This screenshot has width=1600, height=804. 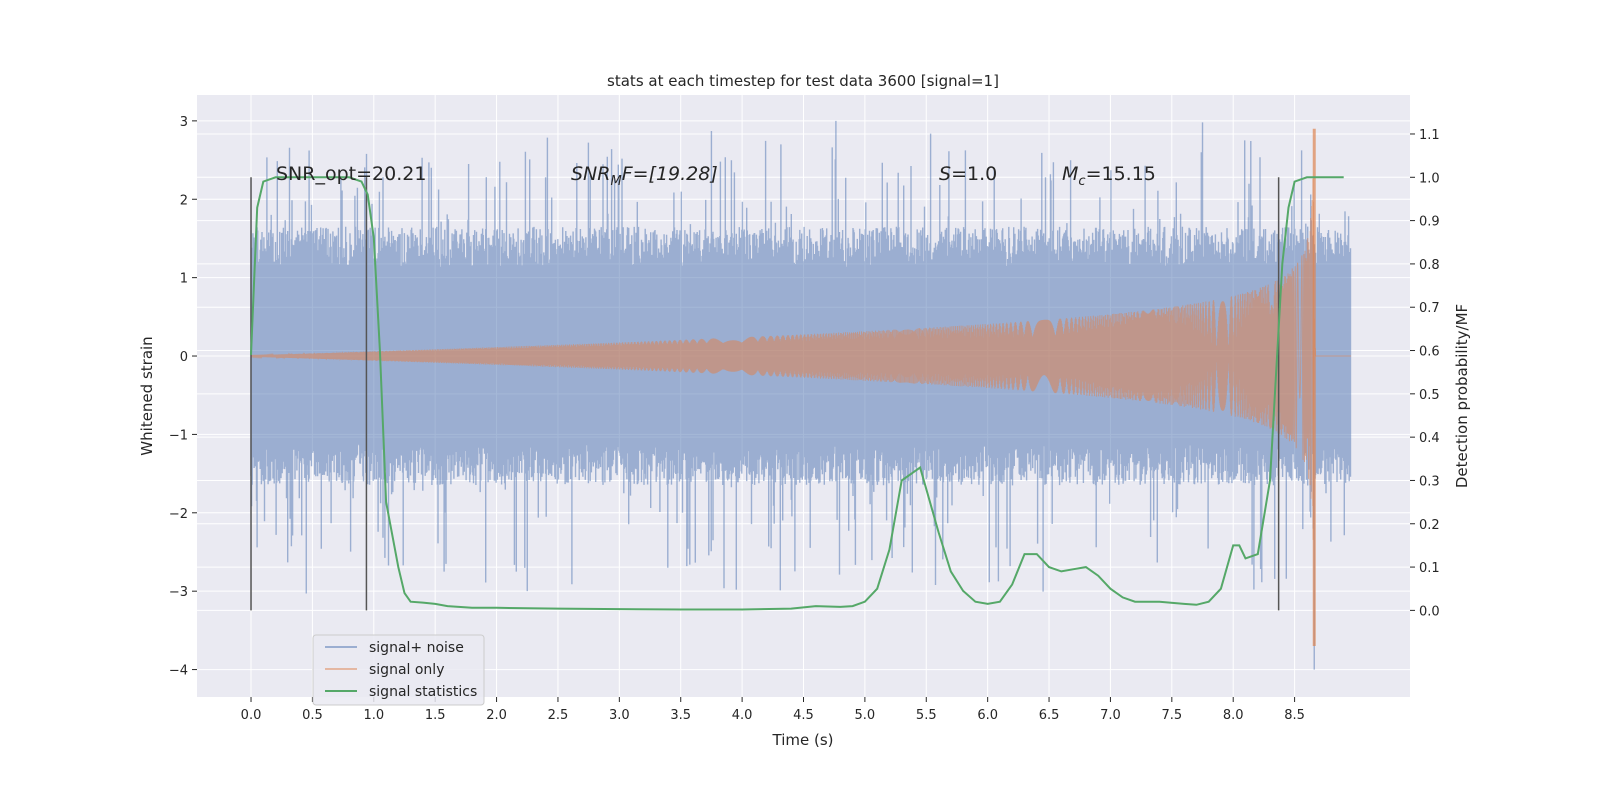 I want to click on right-y-tick-label: 0.8, so click(x=1429, y=265).